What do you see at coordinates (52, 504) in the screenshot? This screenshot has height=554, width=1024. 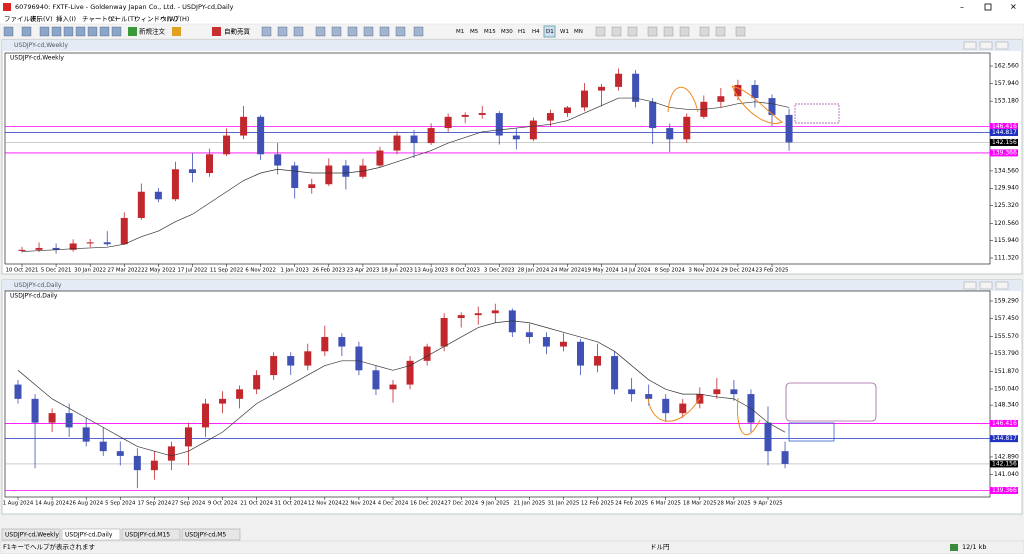 I see `x-tick-label: 14 Aug 2024` at bounding box center [52, 504].